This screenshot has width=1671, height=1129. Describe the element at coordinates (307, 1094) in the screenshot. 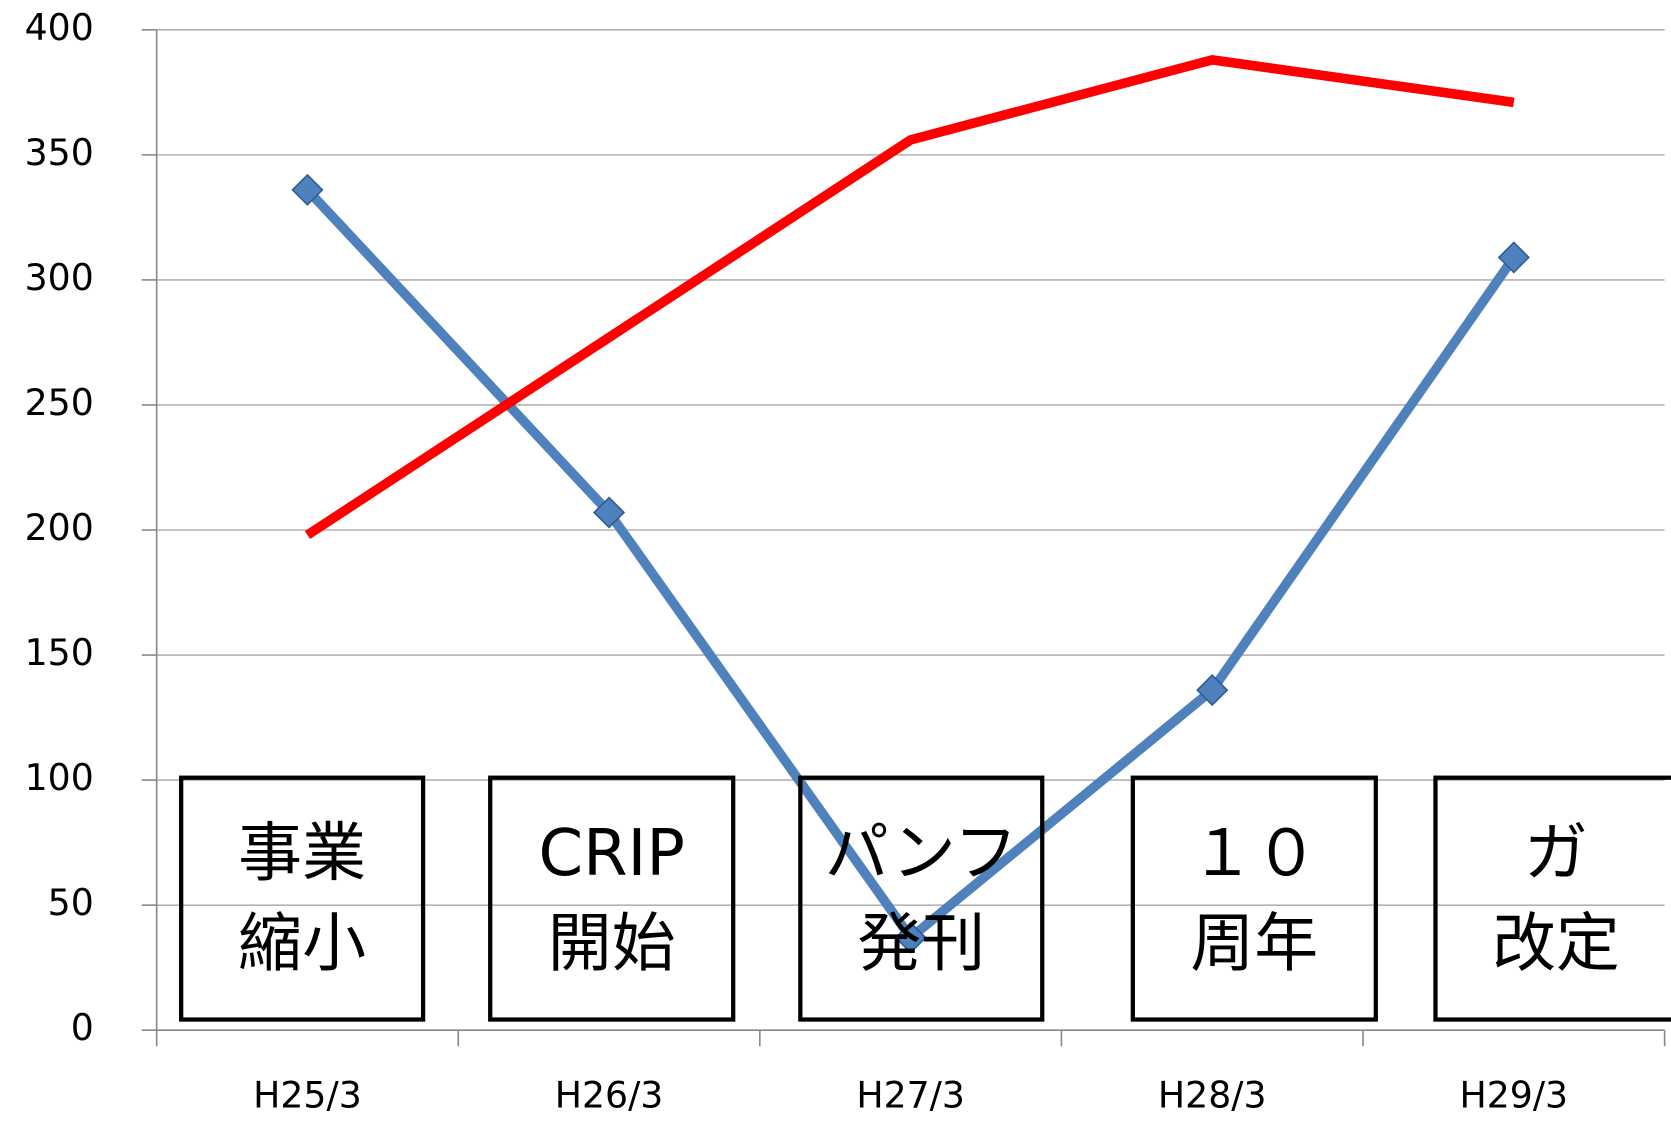

I see `x-tick-label: H25/3` at that location.